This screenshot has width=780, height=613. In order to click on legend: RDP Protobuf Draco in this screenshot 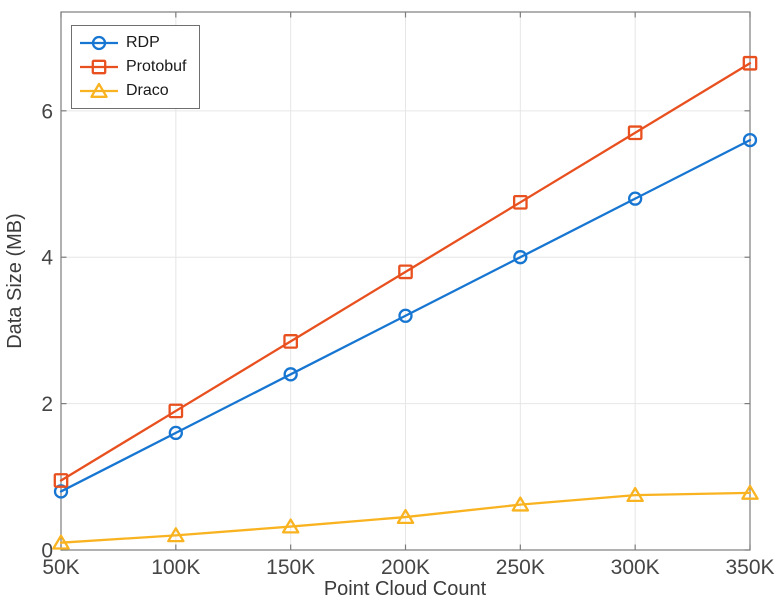, I will do `click(136, 67)`.